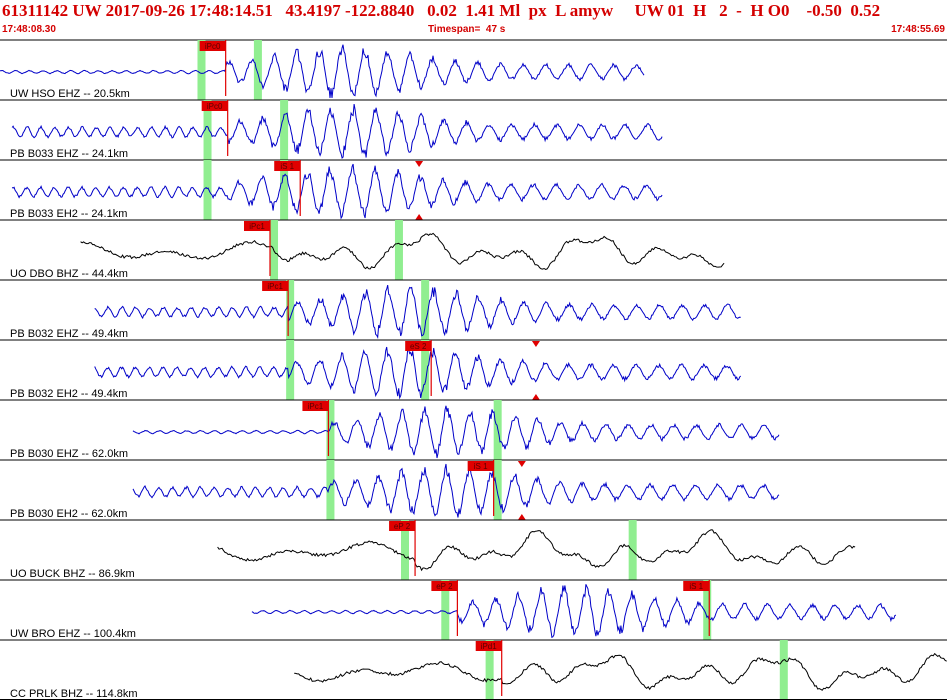 The height and width of the screenshot is (700, 947). What do you see at coordinates (467, 29) in the screenshot?
I see `timespan-label: Timespan= 47 s` at bounding box center [467, 29].